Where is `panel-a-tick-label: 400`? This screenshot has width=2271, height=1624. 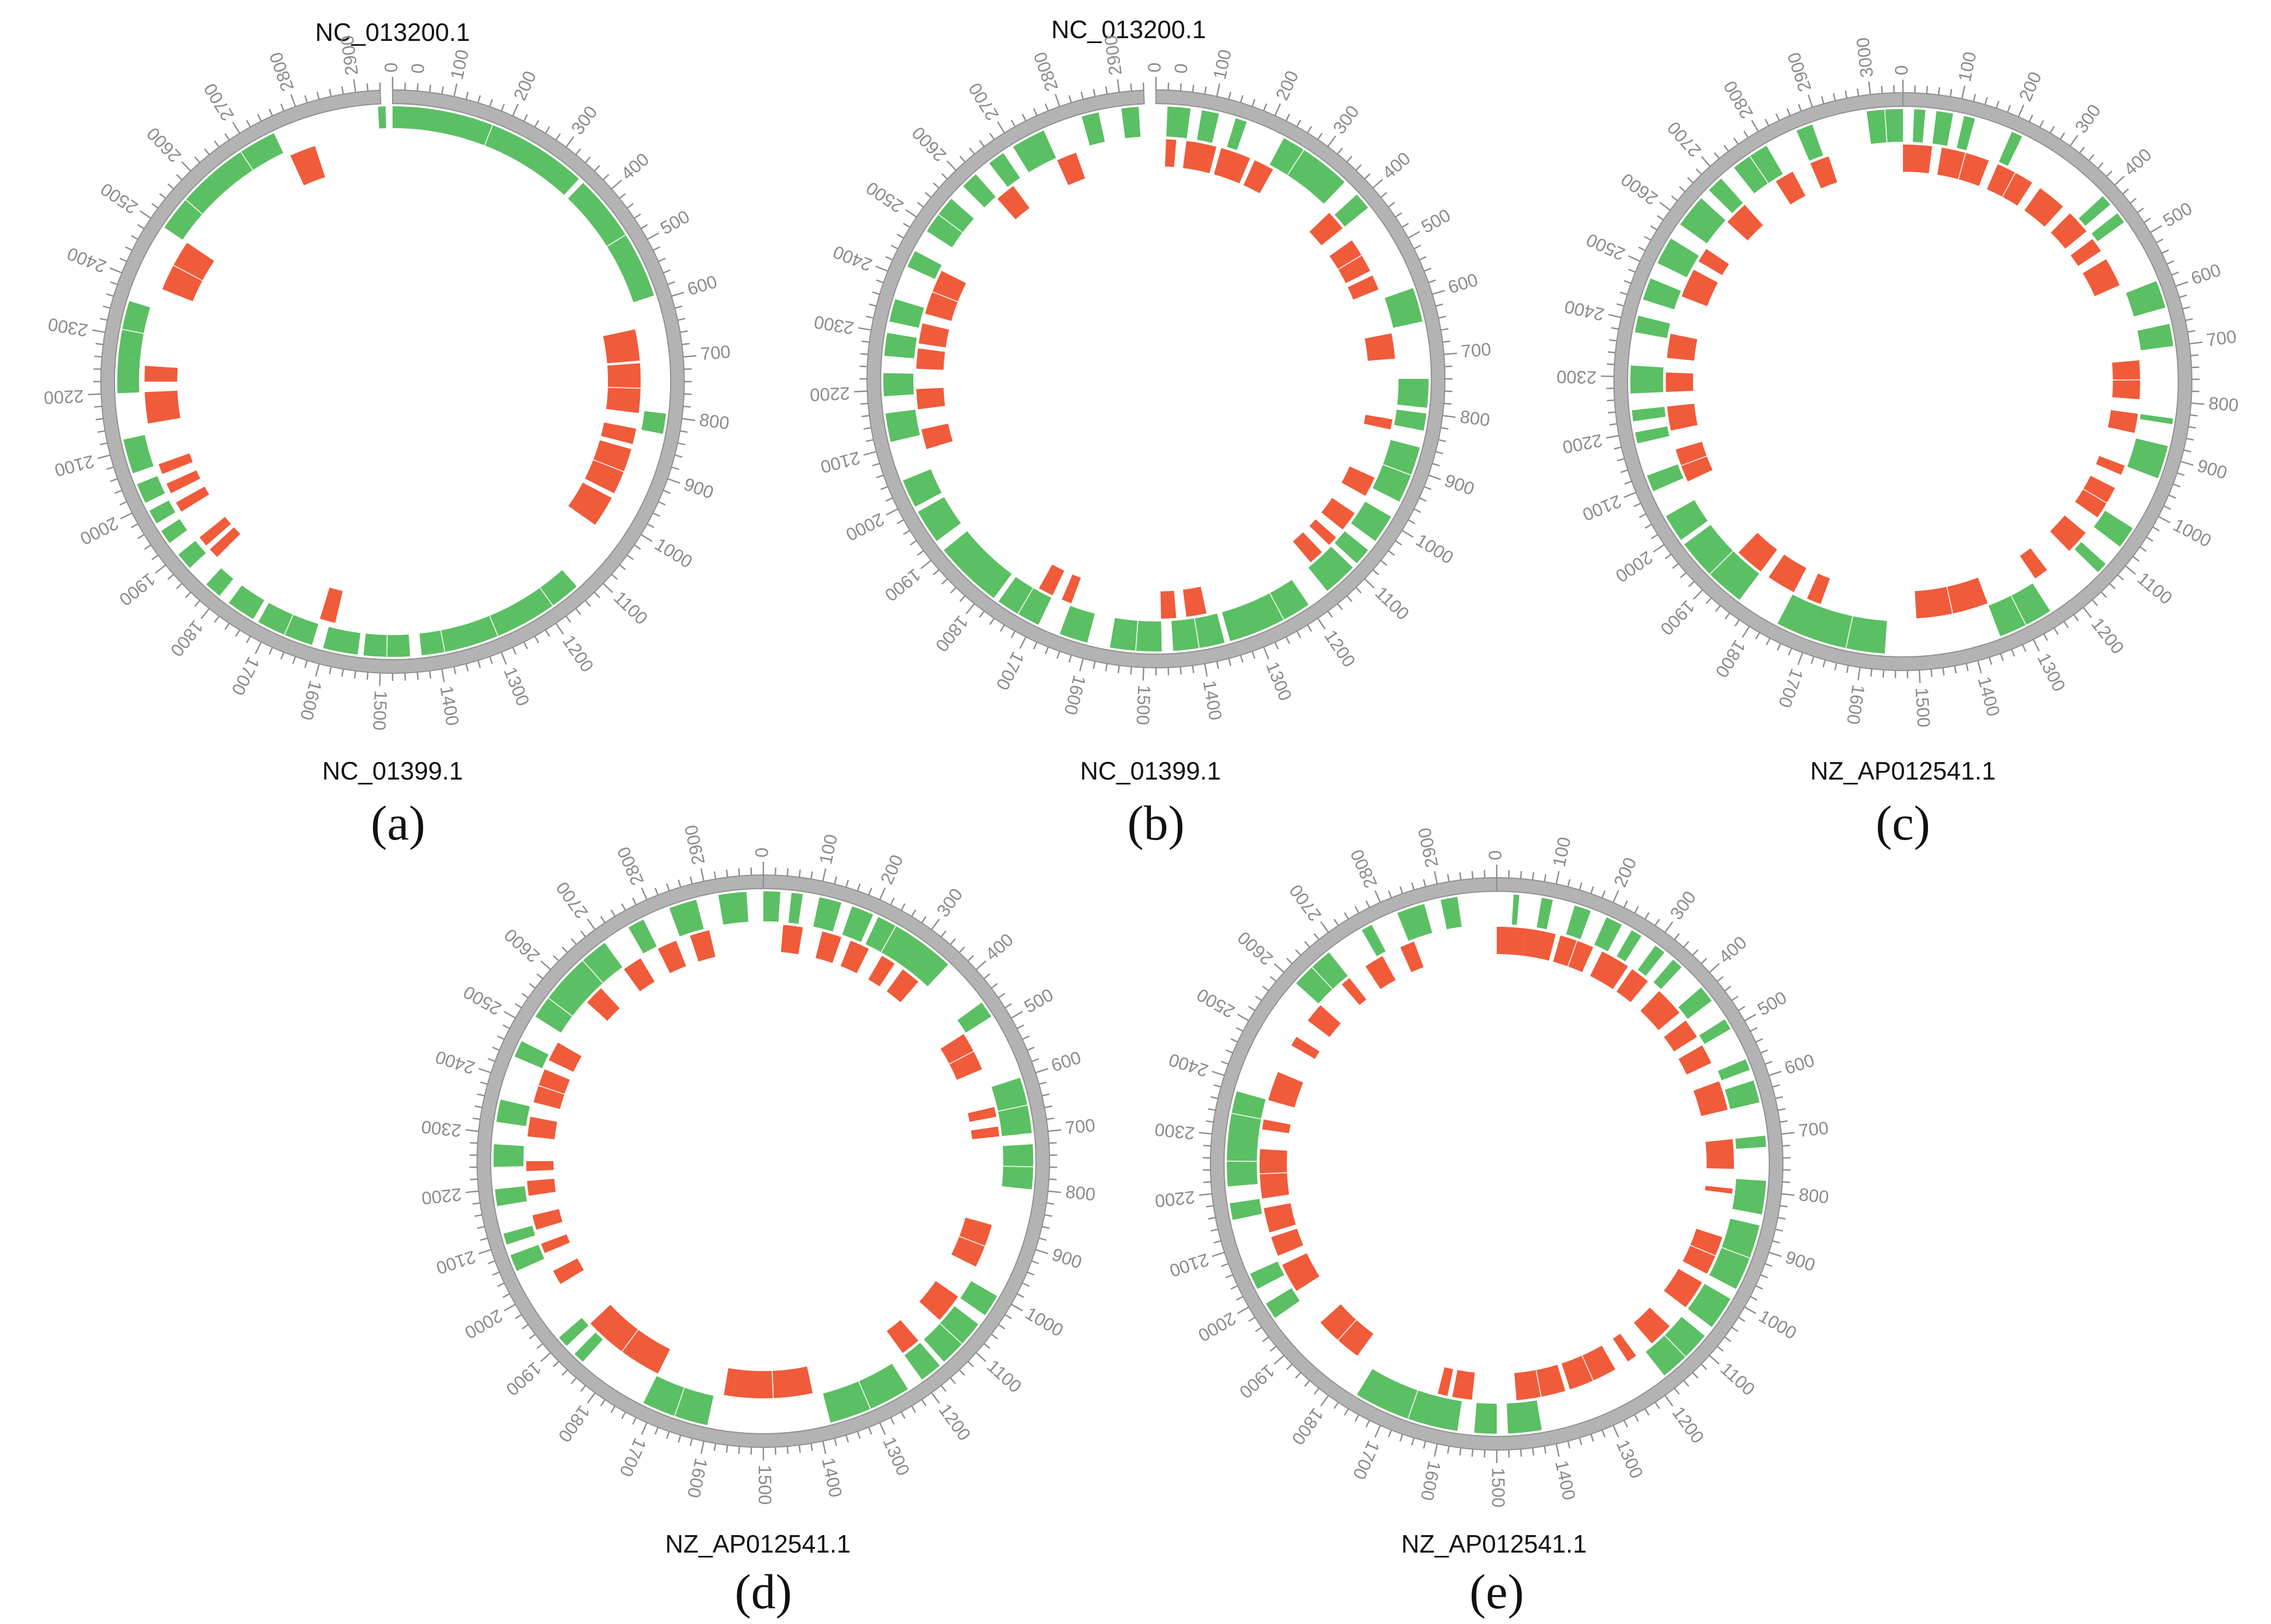
panel-a-tick-label: 400 is located at coordinates (635, 166).